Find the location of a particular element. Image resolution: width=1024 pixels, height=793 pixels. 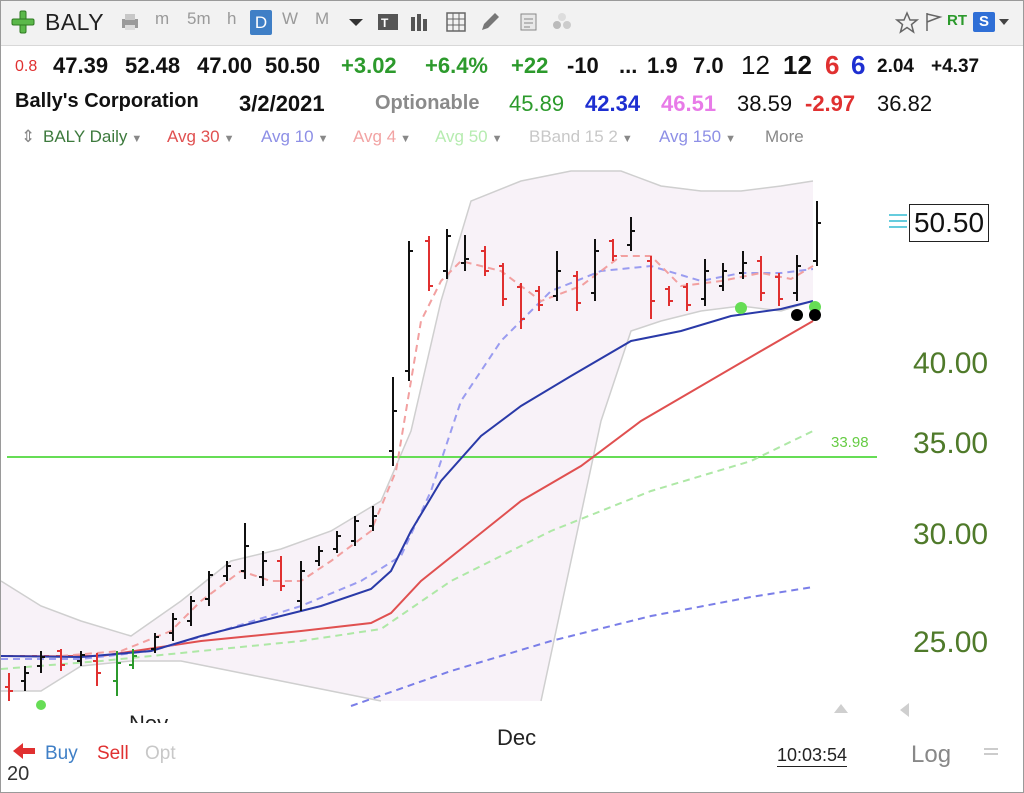

symbol-input: BALY is located at coordinates (75, 22).